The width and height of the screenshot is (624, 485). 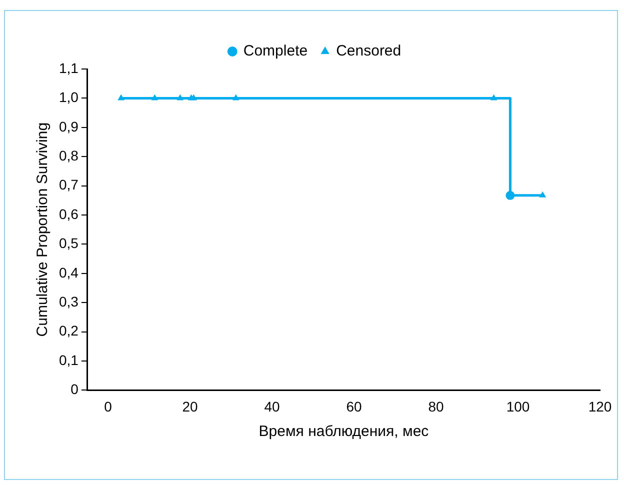 I want to click on y-tick-label: 1,0, so click(x=68, y=97).